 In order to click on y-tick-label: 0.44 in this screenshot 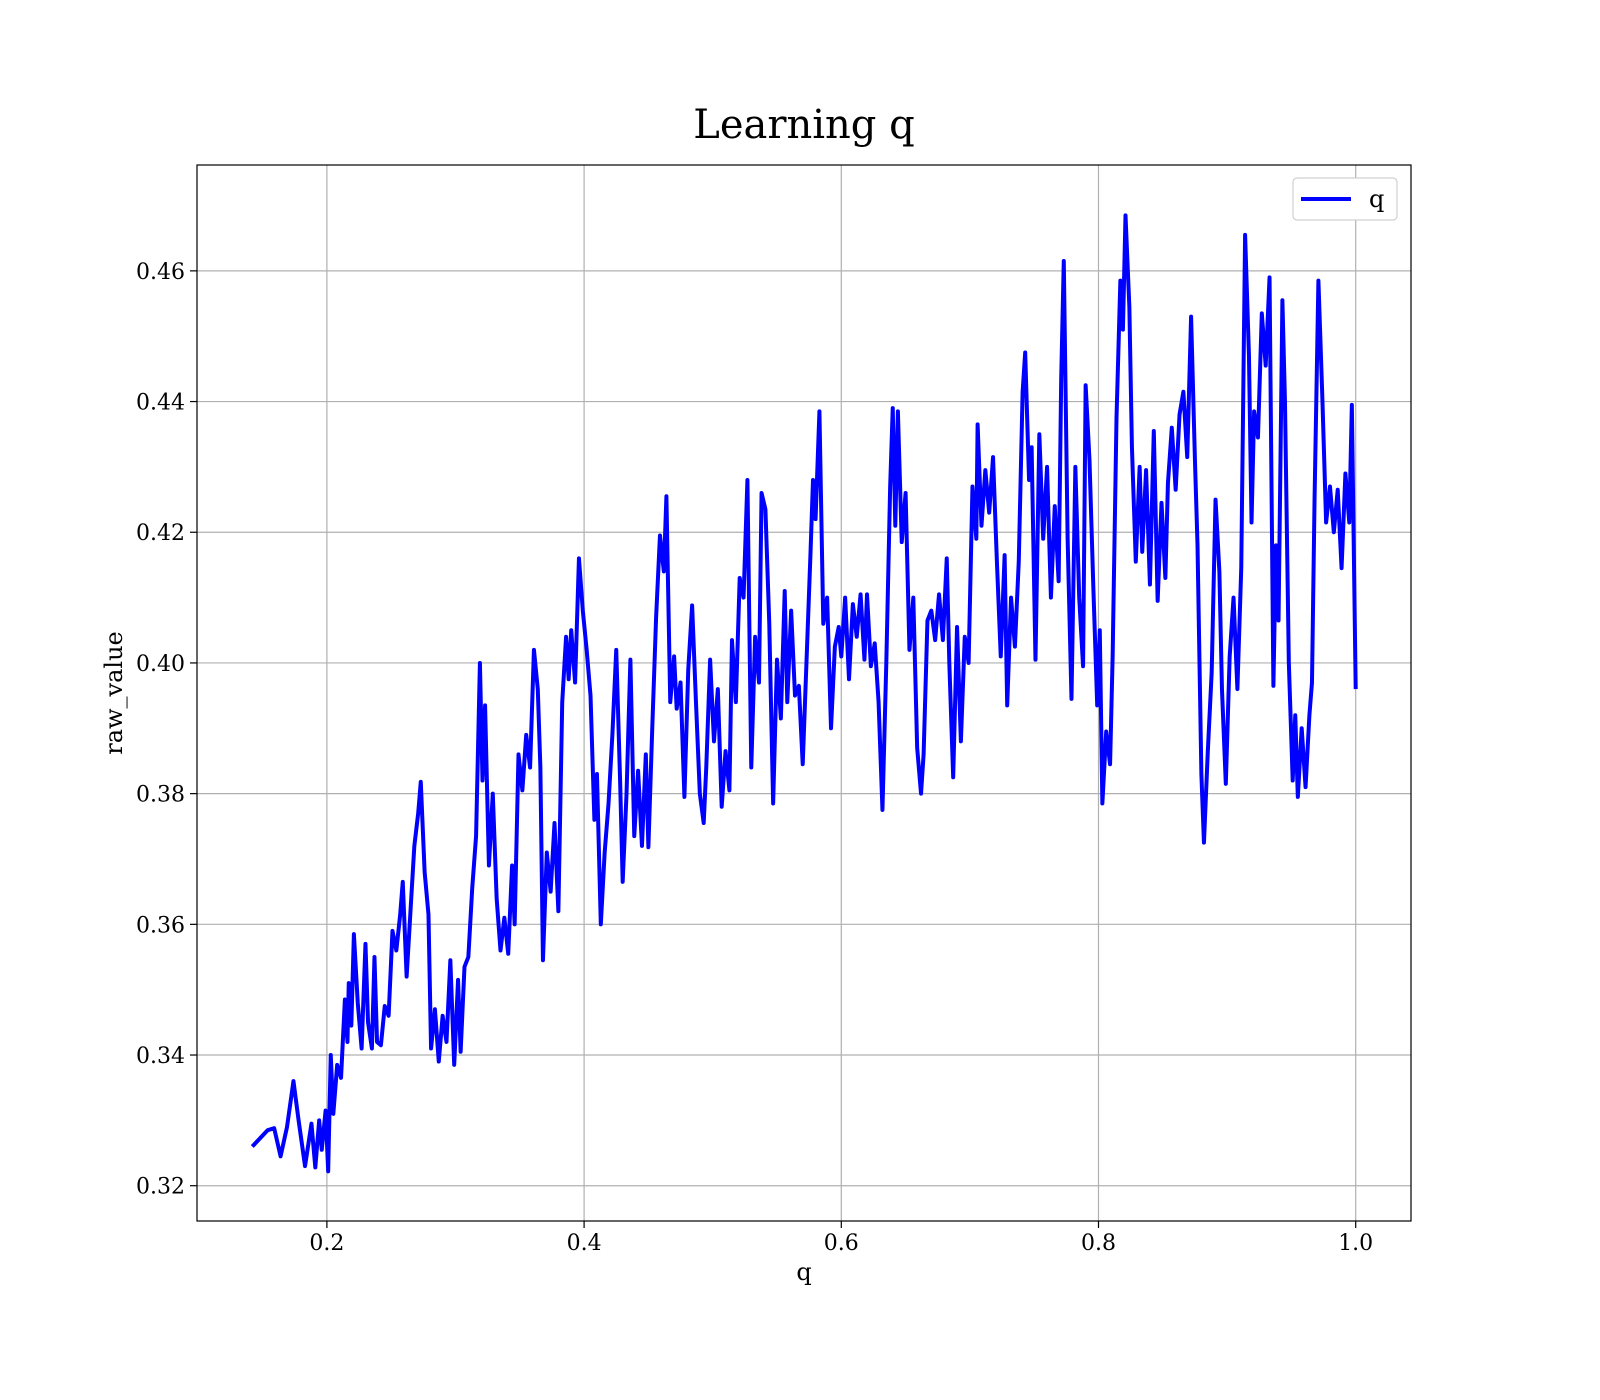, I will do `click(160, 403)`.